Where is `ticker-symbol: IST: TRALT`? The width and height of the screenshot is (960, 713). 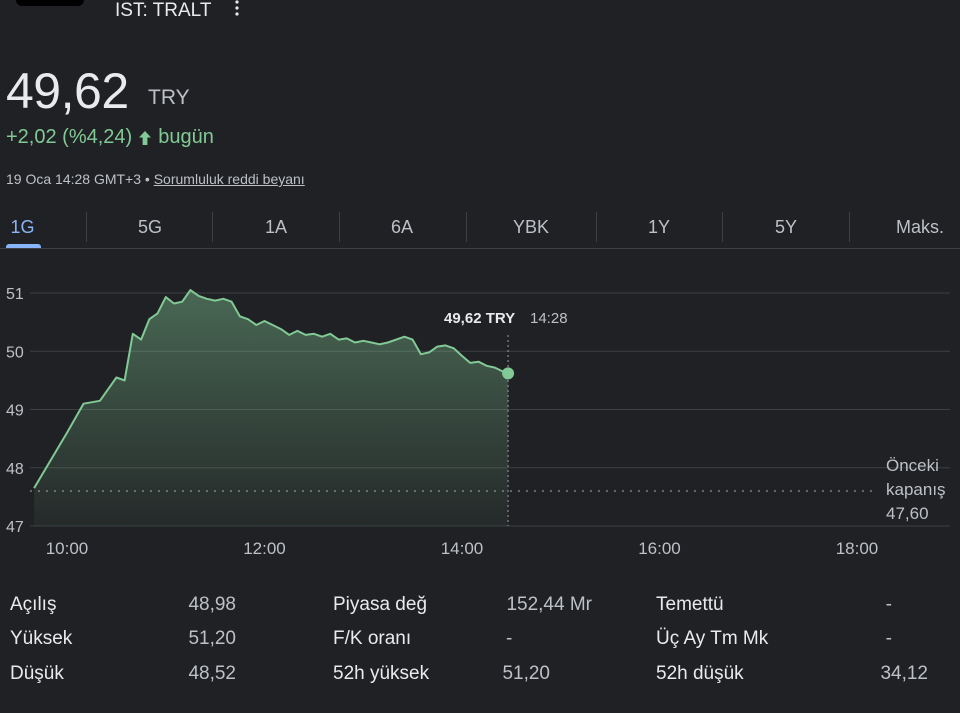
ticker-symbol: IST: TRALT is located at coordinates (163, 10).